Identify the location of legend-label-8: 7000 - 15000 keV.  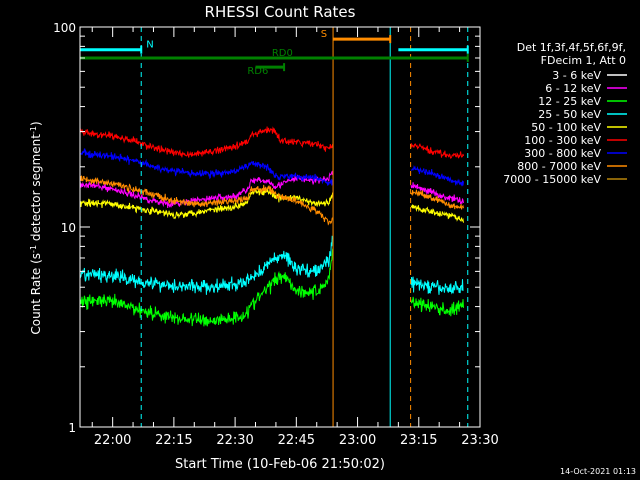
(552, 179).